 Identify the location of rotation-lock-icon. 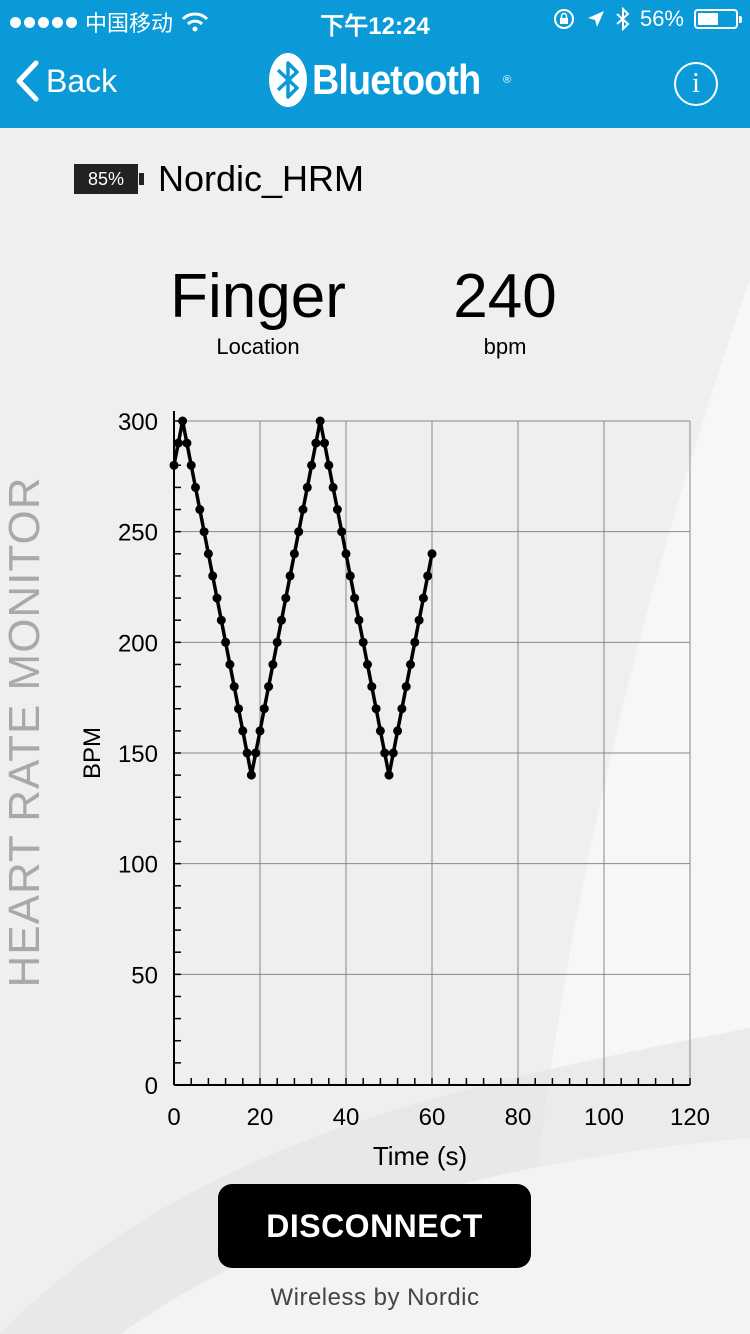
(563, 19).